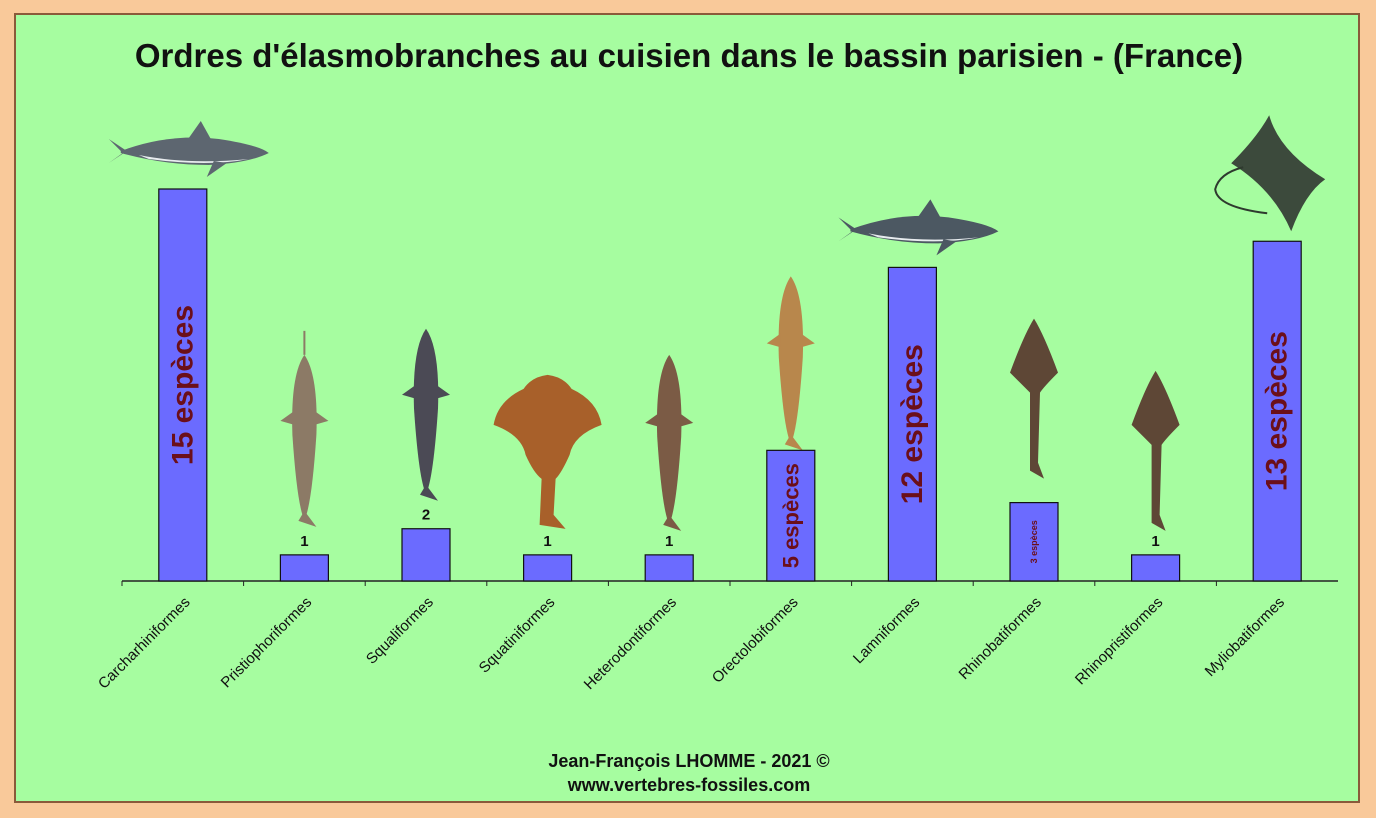  I want to click on data-label-rhinobatiformes: 3 espèces, so click(1034, 541).